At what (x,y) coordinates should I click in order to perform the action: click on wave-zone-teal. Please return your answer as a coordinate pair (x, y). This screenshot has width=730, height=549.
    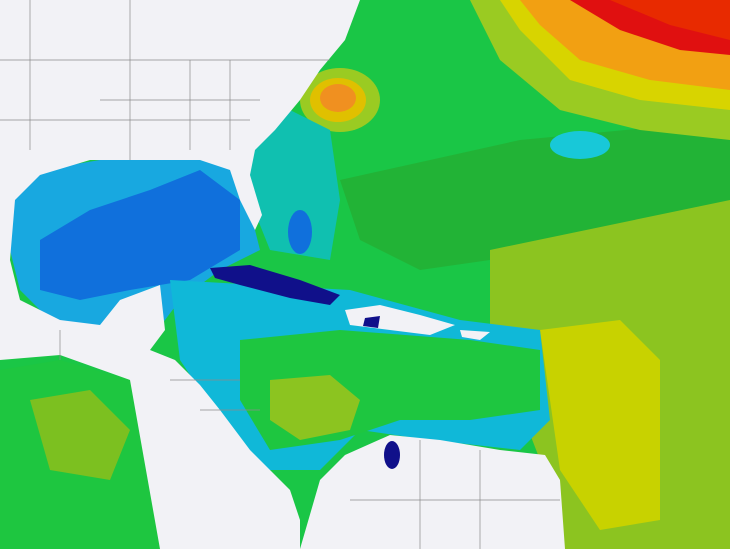
    Looking at the image, I should click on (295, 185).